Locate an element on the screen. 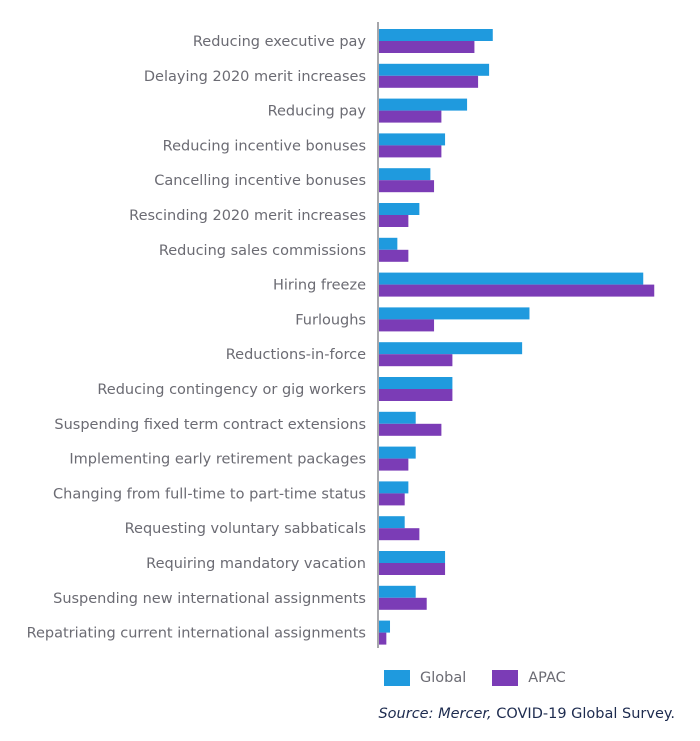 The width and height of the screenshot is (700, 741). category-label: Reducing incentive bonuses is located at coordinates (264, 146).